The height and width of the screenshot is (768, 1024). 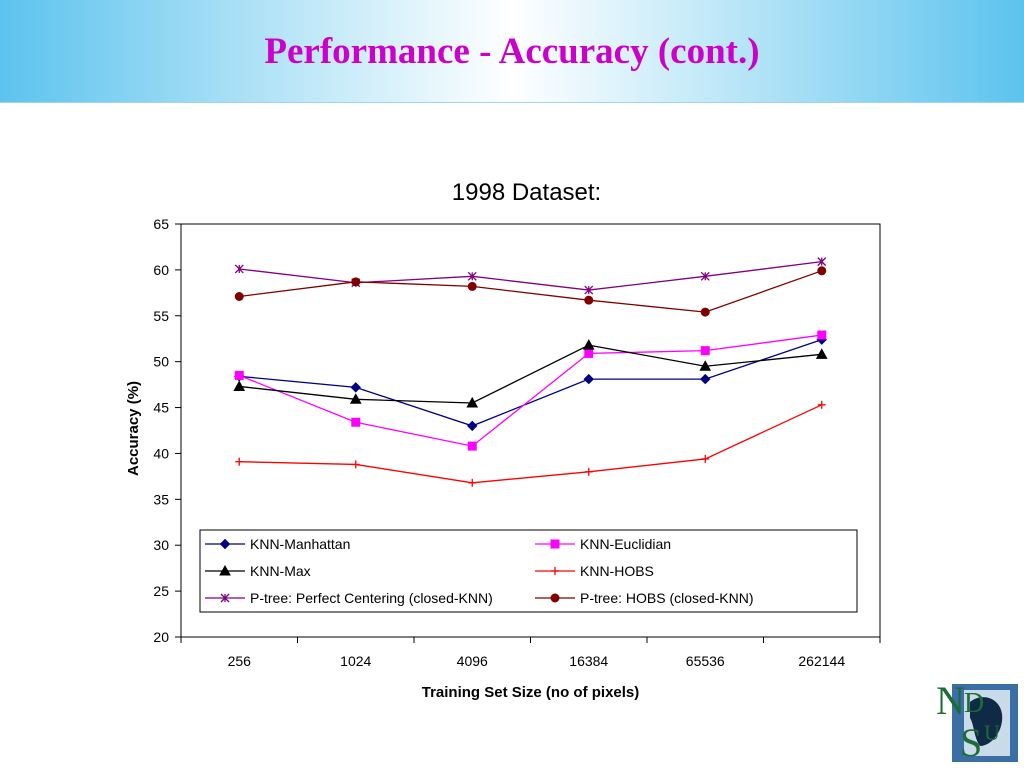 I want to click on slide-title: Performance - Accuracy (cont.), so click(x=512, y=51).